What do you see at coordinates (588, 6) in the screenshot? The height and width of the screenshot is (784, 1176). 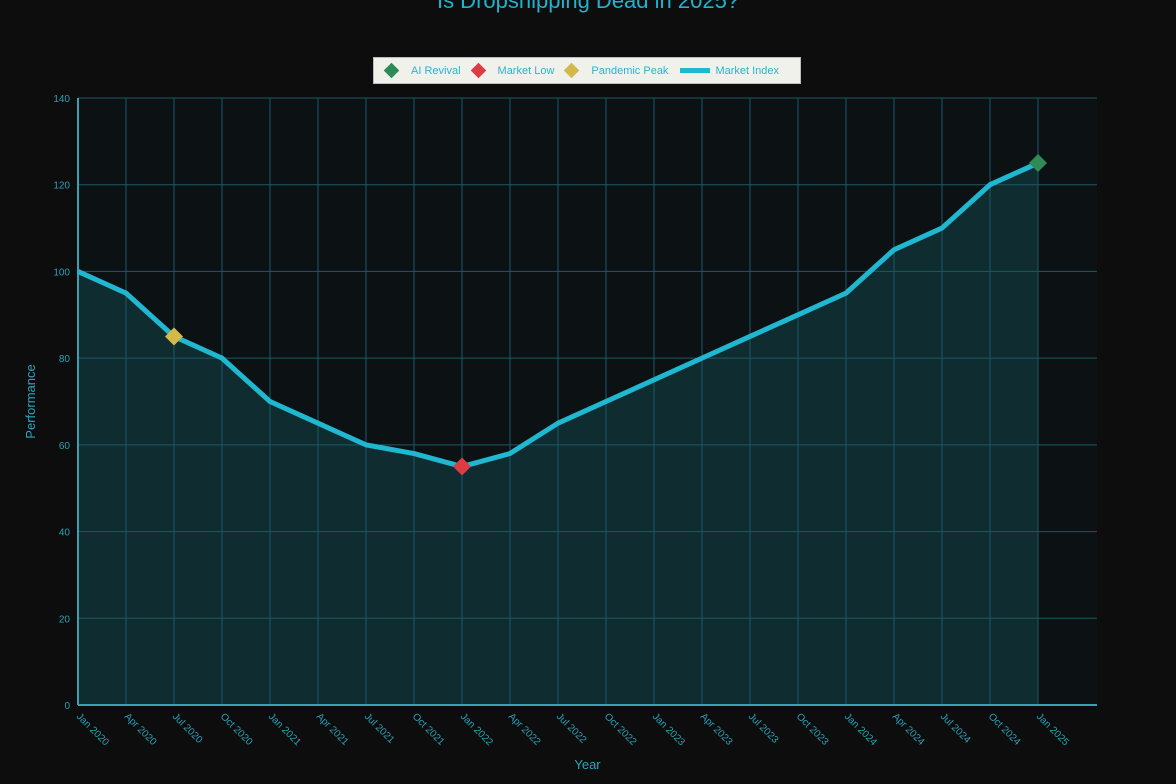 I see `chart-title: Is Dropshipping Dead in 2025?` at bounding box center [588, 6].